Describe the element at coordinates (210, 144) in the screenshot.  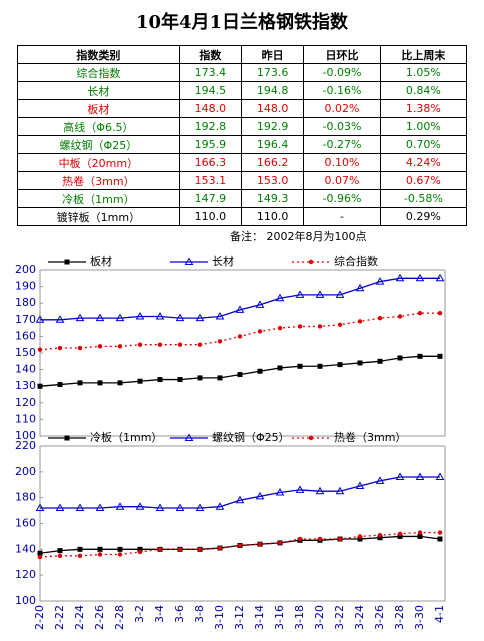
I see `cell: 195.9` at that location.